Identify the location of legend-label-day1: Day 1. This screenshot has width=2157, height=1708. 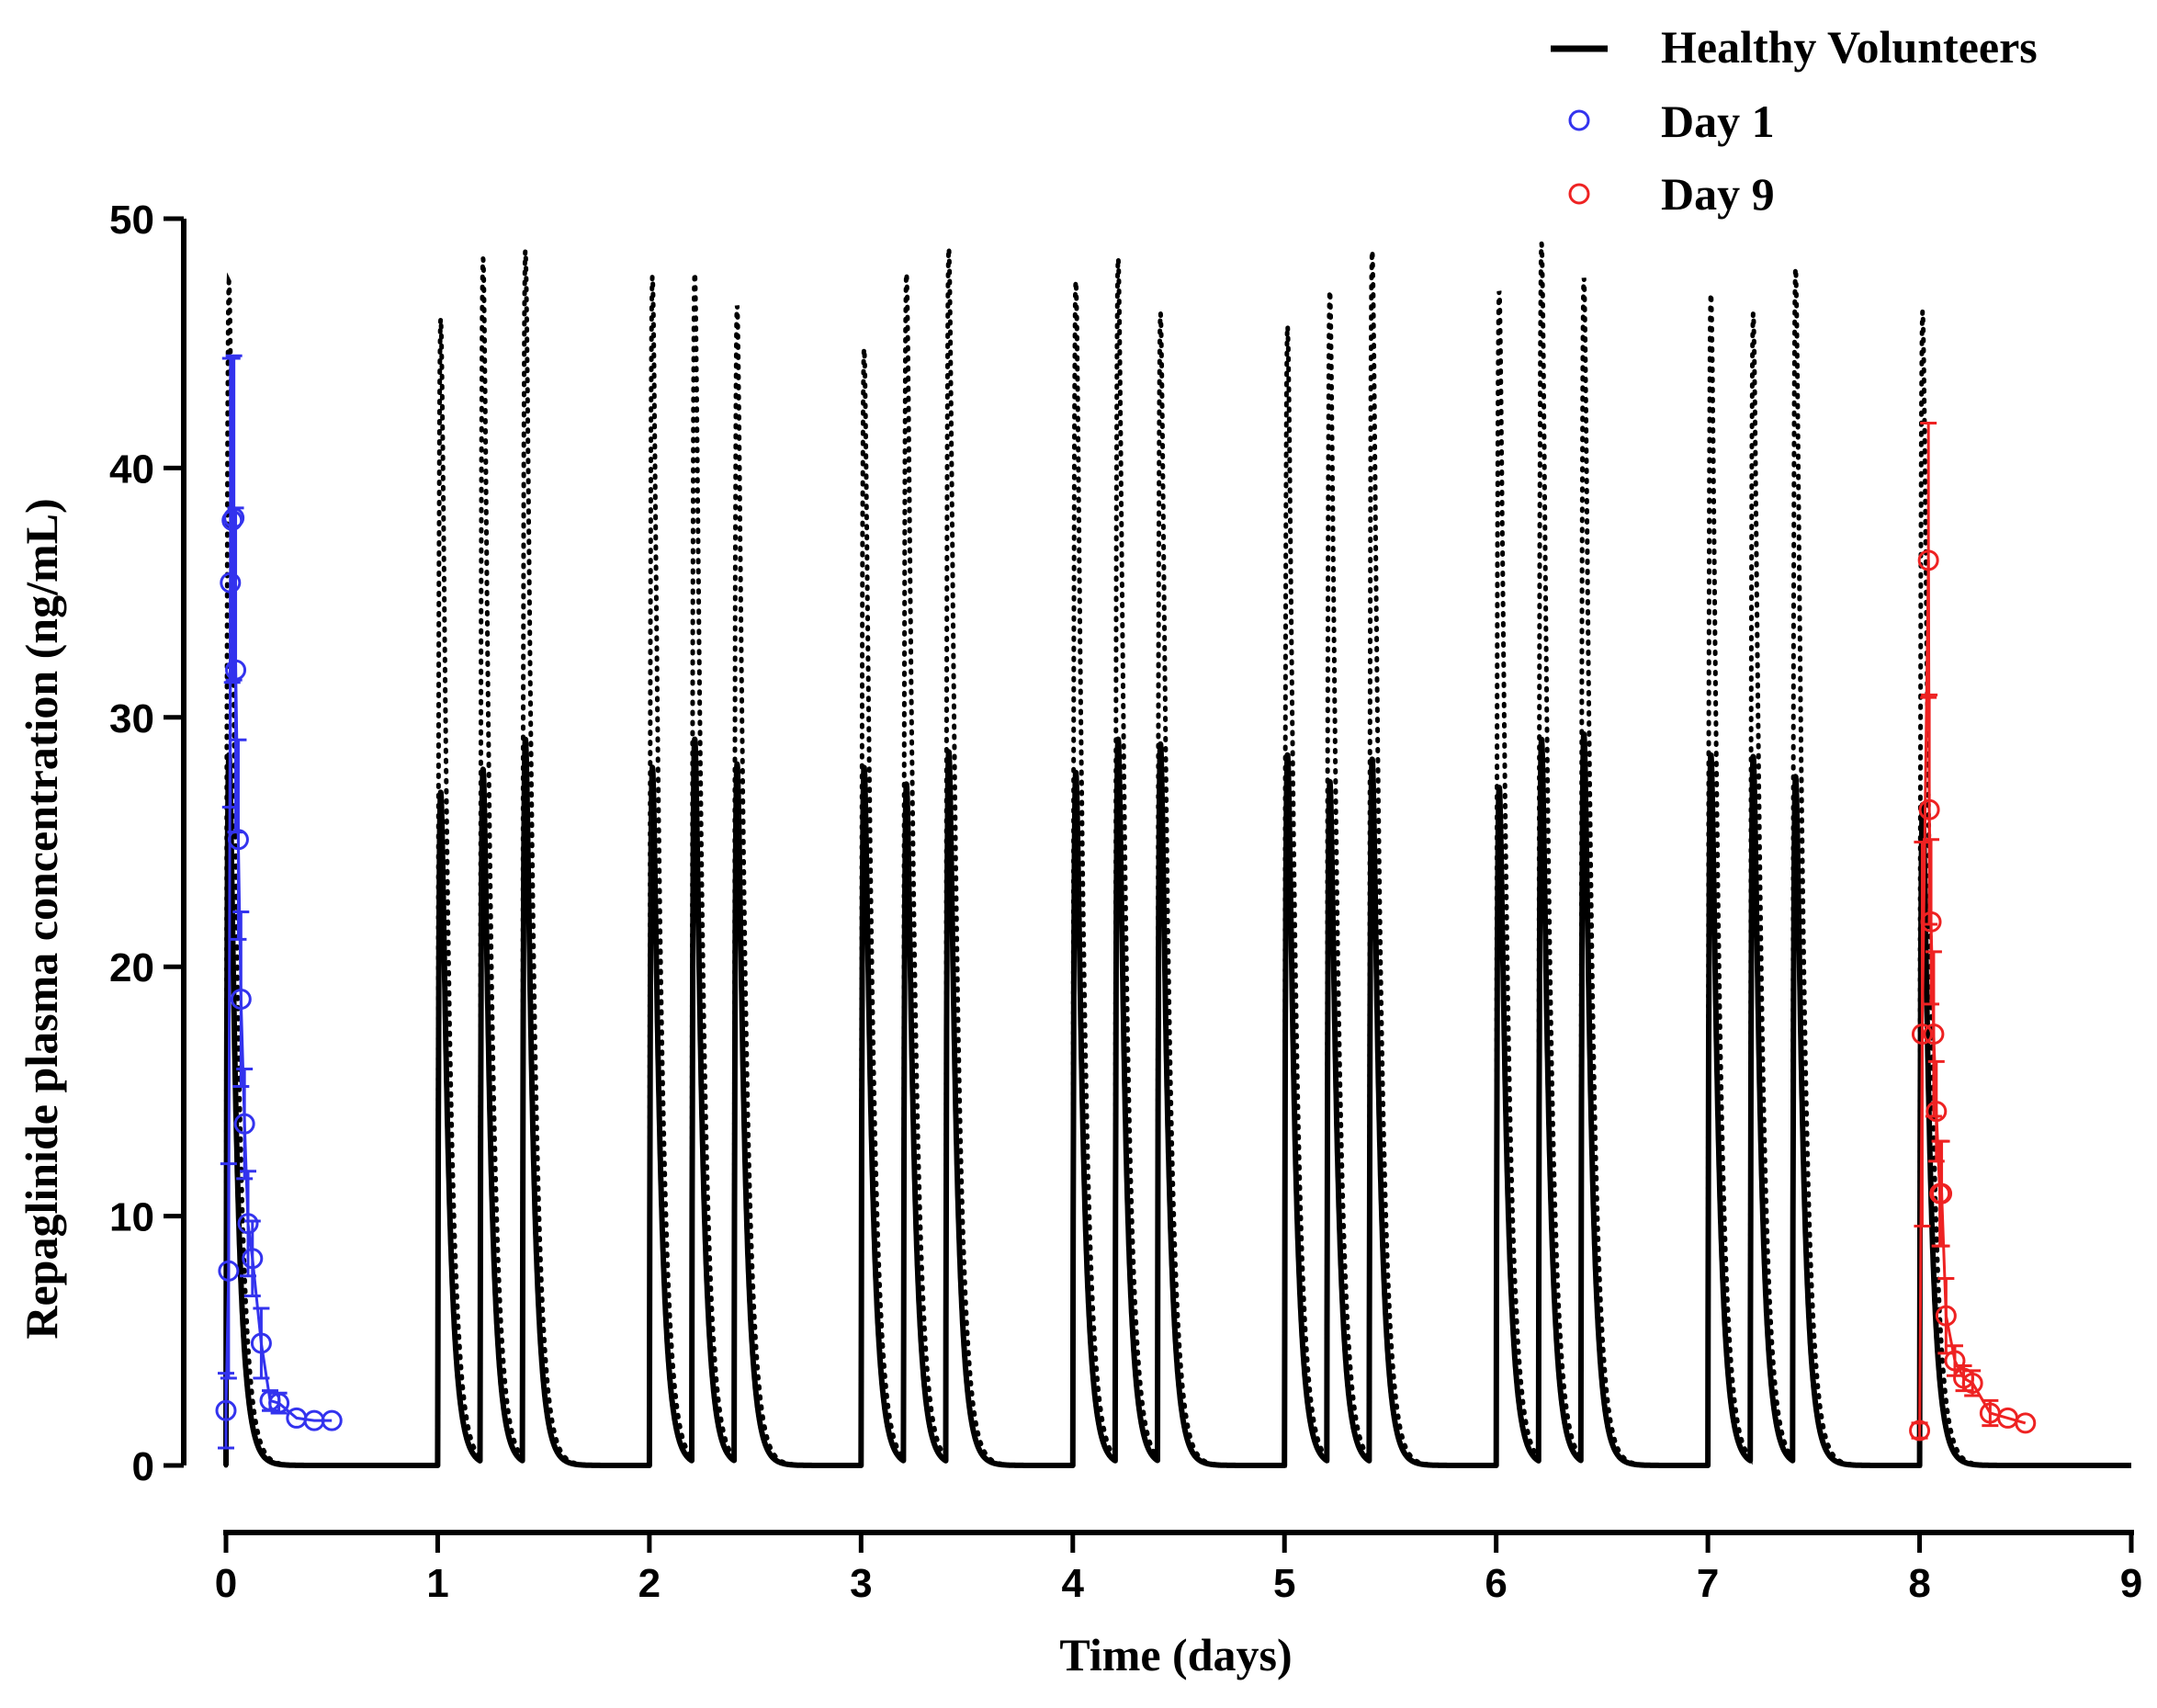
(1718, 122).